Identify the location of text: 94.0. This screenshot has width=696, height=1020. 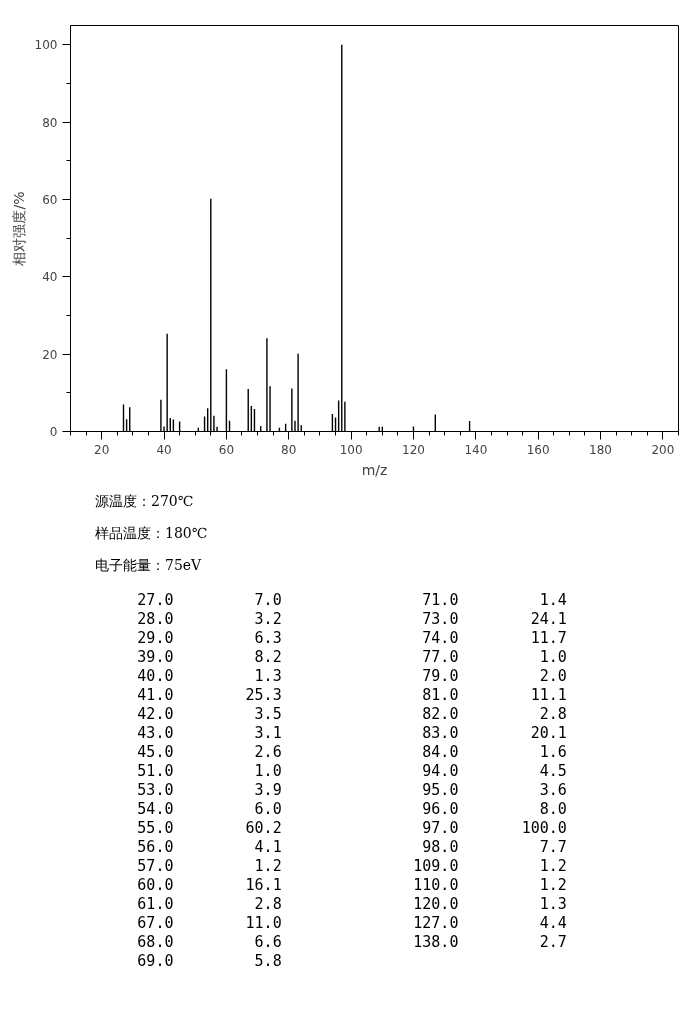
(440, 771).